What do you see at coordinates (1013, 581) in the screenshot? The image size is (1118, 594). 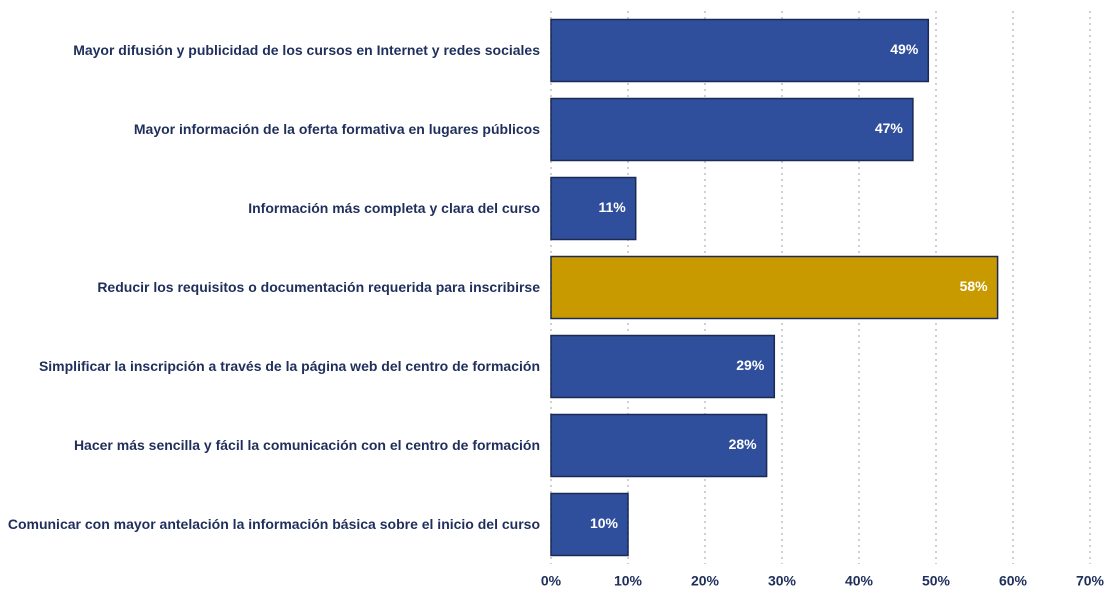 I see `x-tick-label: 60%` at bounding box center [1013, 581].